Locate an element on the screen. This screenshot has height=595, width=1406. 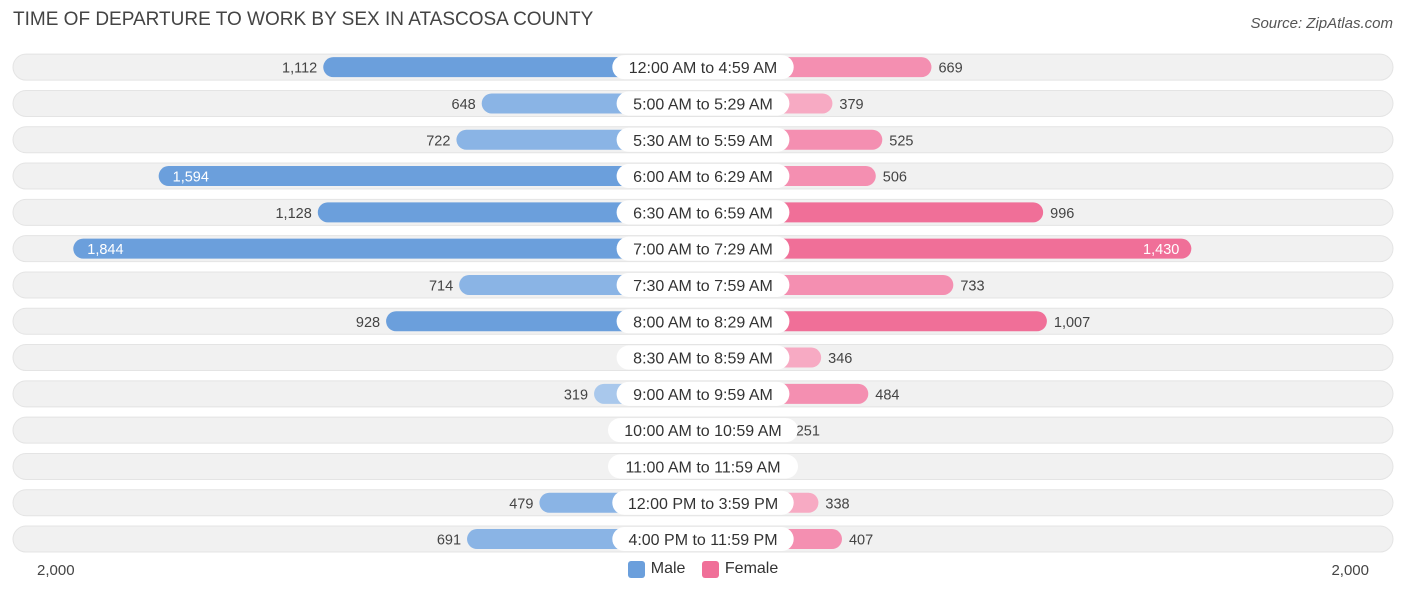
value-label-female: 346 is located at coordinates (840, 359).